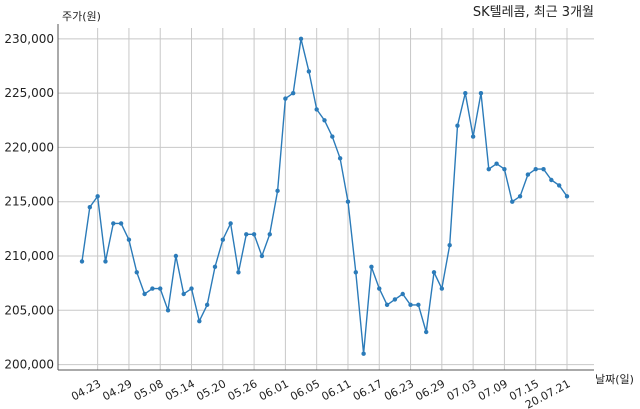  Describe the element at coordinates (29, 365) in the screenshot. I see `y-tick-label: 200,000` at that location.